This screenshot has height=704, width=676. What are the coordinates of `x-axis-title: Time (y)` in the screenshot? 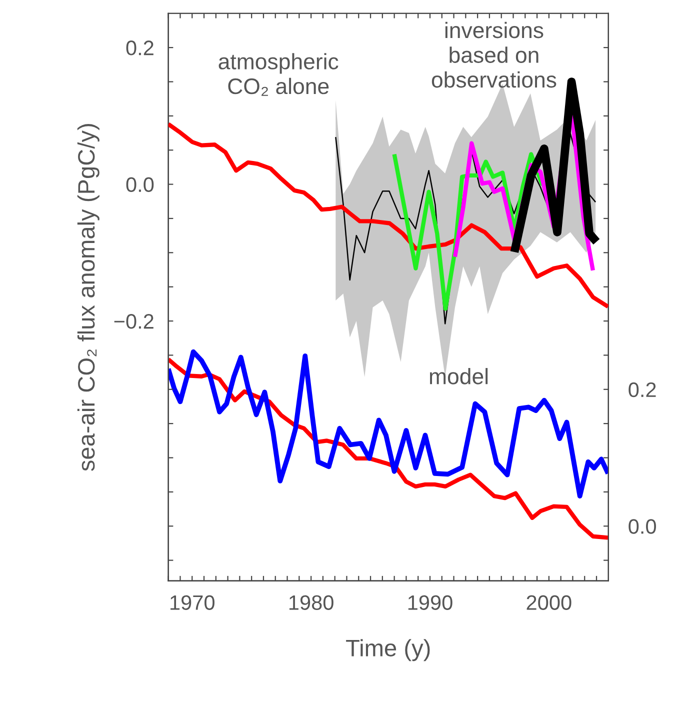 It's located at (388, 650).